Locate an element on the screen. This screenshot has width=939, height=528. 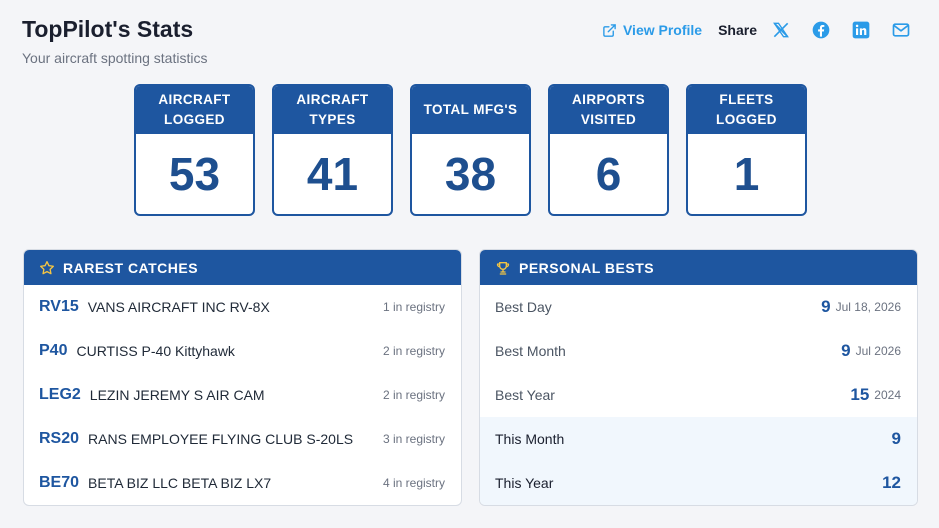
stat-card-total-mfgs: TOTAL MFG'S 38 is located at coordinates (470, 150).